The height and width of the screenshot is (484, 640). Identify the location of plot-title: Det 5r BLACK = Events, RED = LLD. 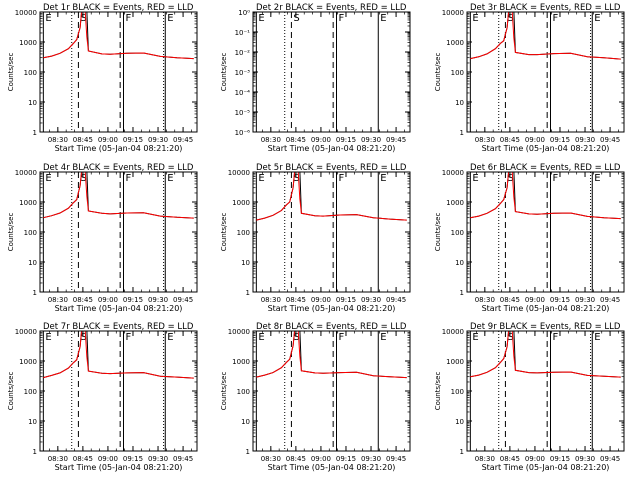
(331, 168).